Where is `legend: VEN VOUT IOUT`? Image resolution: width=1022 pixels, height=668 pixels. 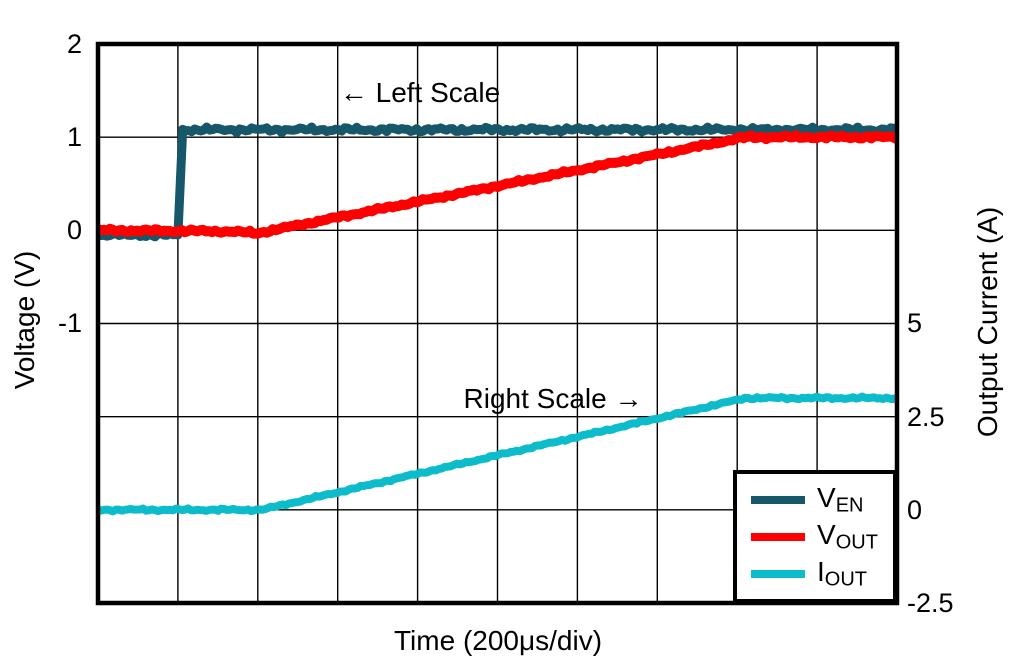
legend: VEN VOUT IOUT is located at coordinates (815, 536).